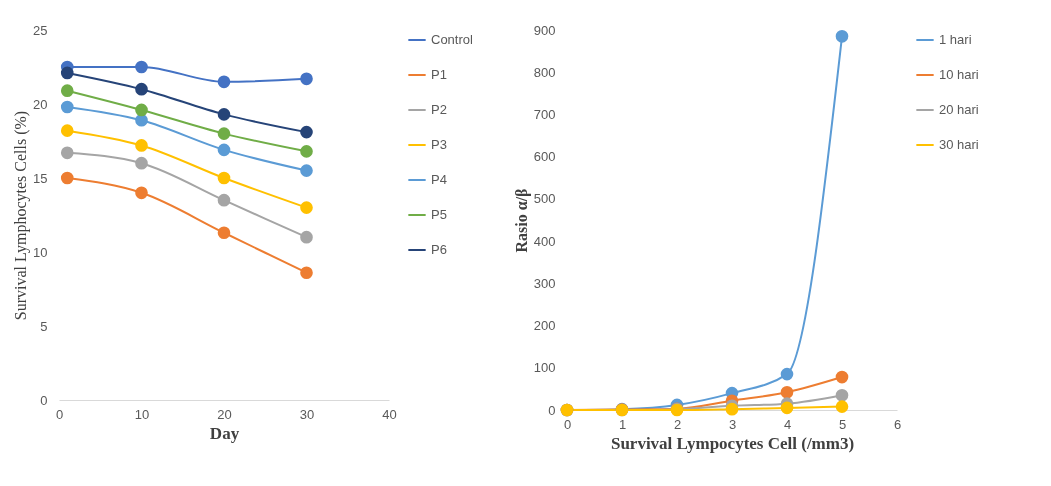 Image resolution: width=1051 pixels, height=486 pixels. I want to click on legend-label: Control, so click(452, 39).